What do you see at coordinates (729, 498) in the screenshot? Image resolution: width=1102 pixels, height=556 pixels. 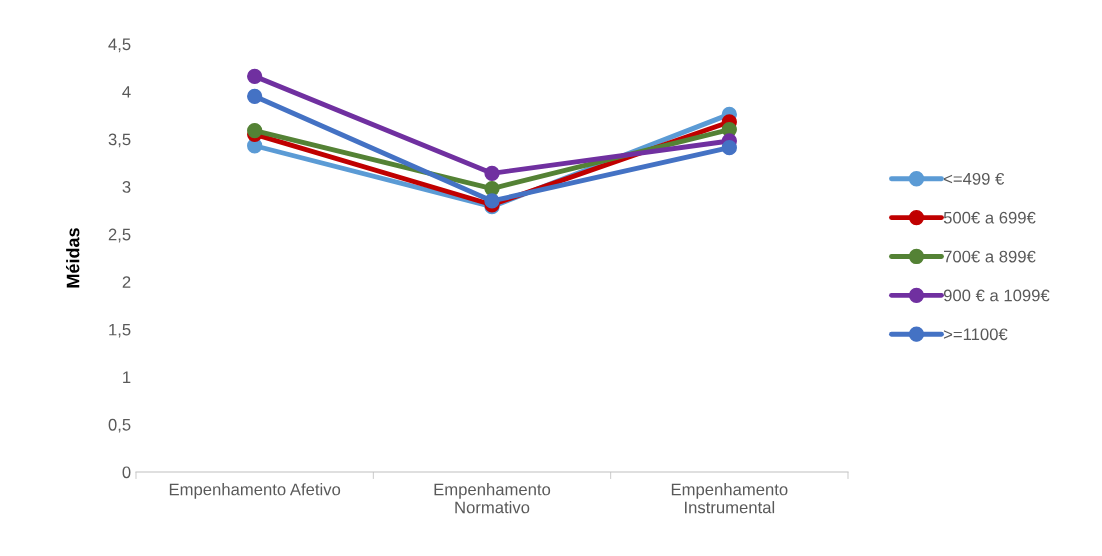 I see `x-tick-label: Empenhamento Instrumental` at bounding box center [729, 498].